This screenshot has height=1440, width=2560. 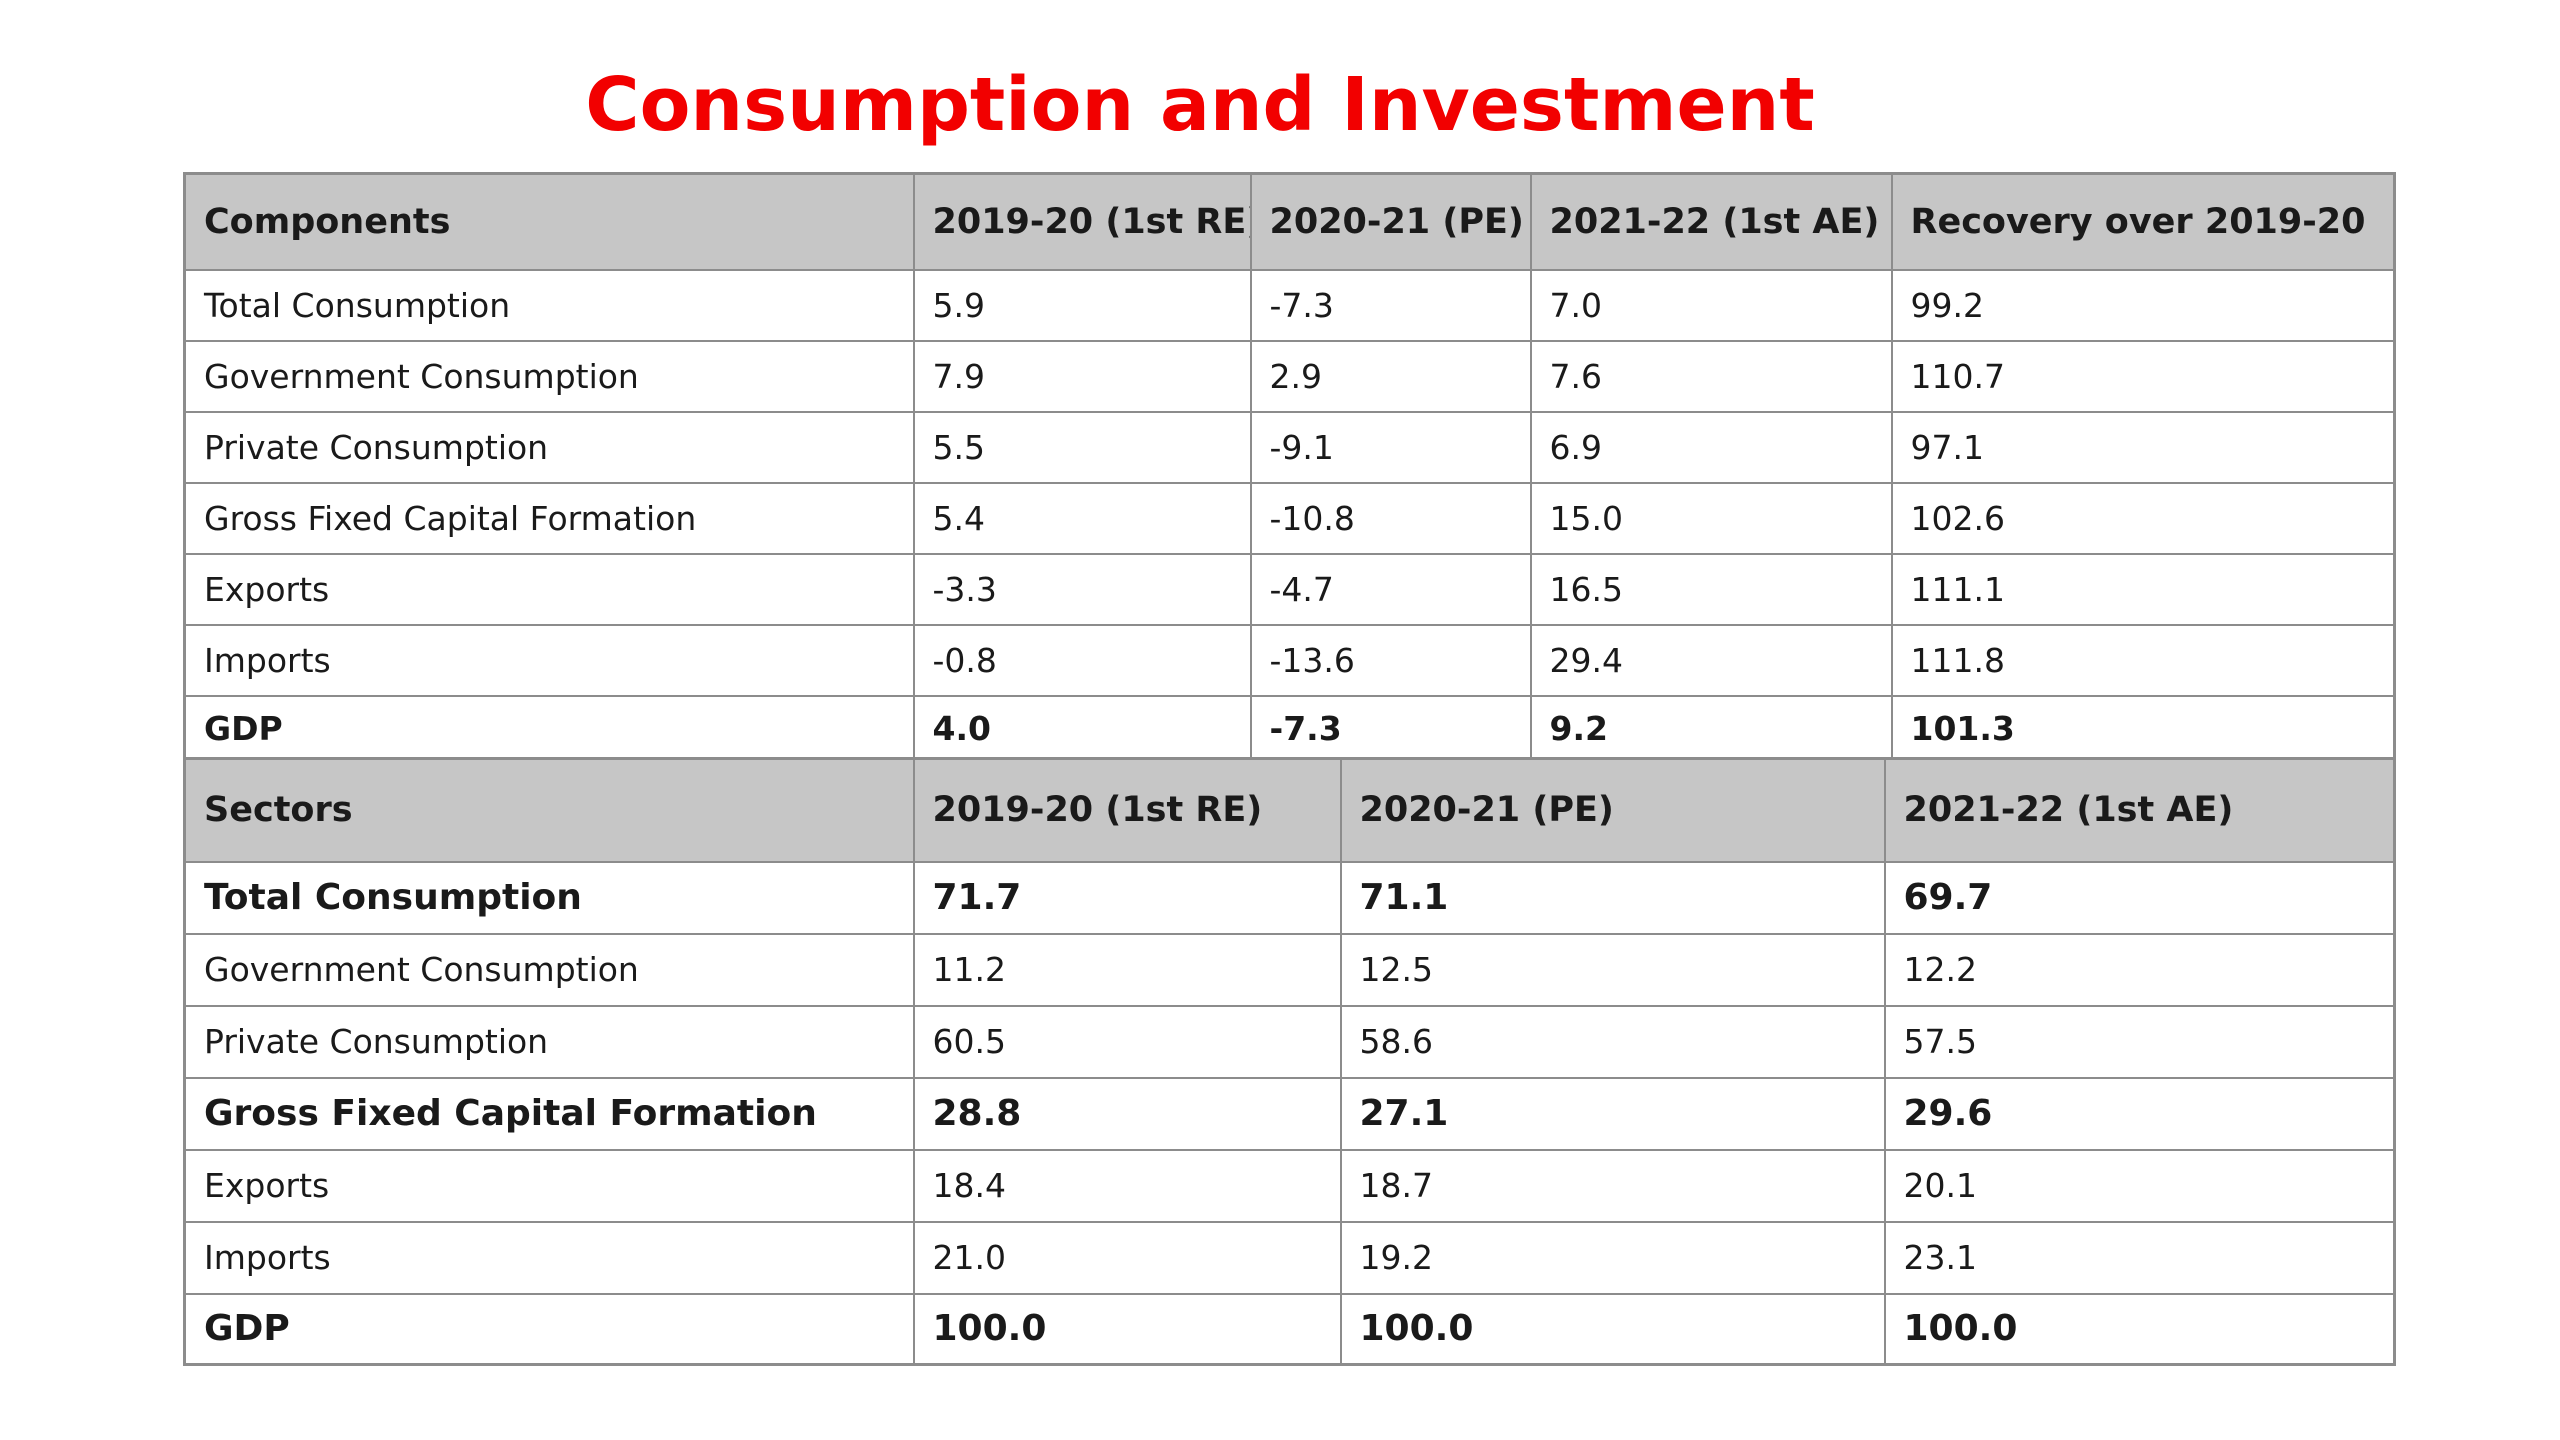 I want to click on table-row: Exports 18.4 18.7 20.1, so click(x=1289, y=1185).